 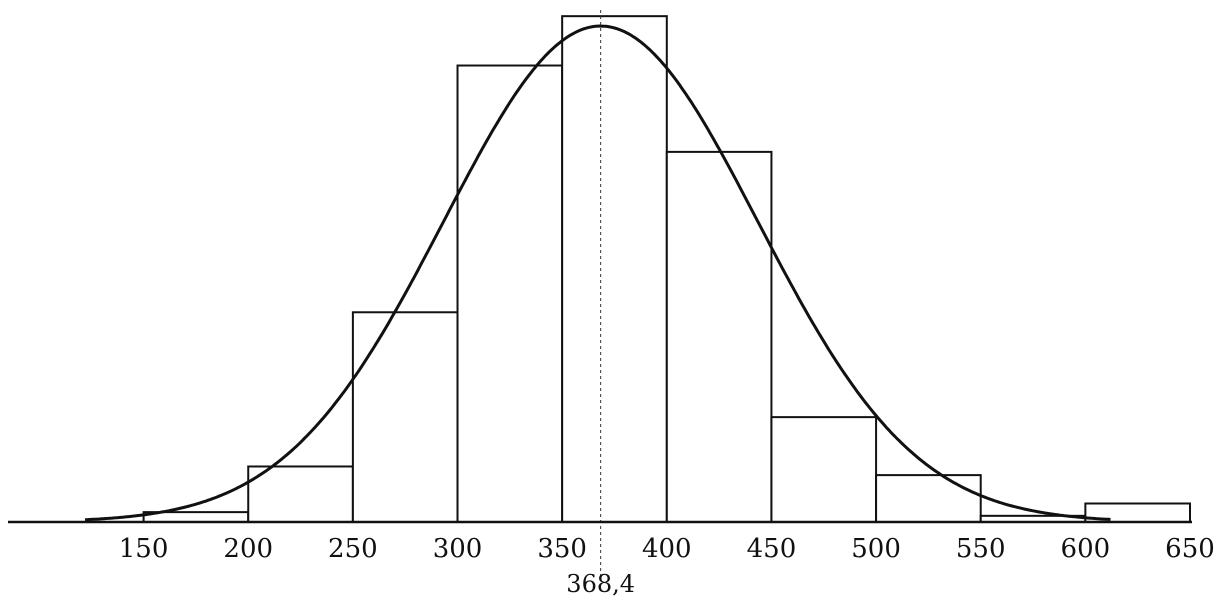 I want to click on x-tick-label: 500, so click(x=876, y=549).